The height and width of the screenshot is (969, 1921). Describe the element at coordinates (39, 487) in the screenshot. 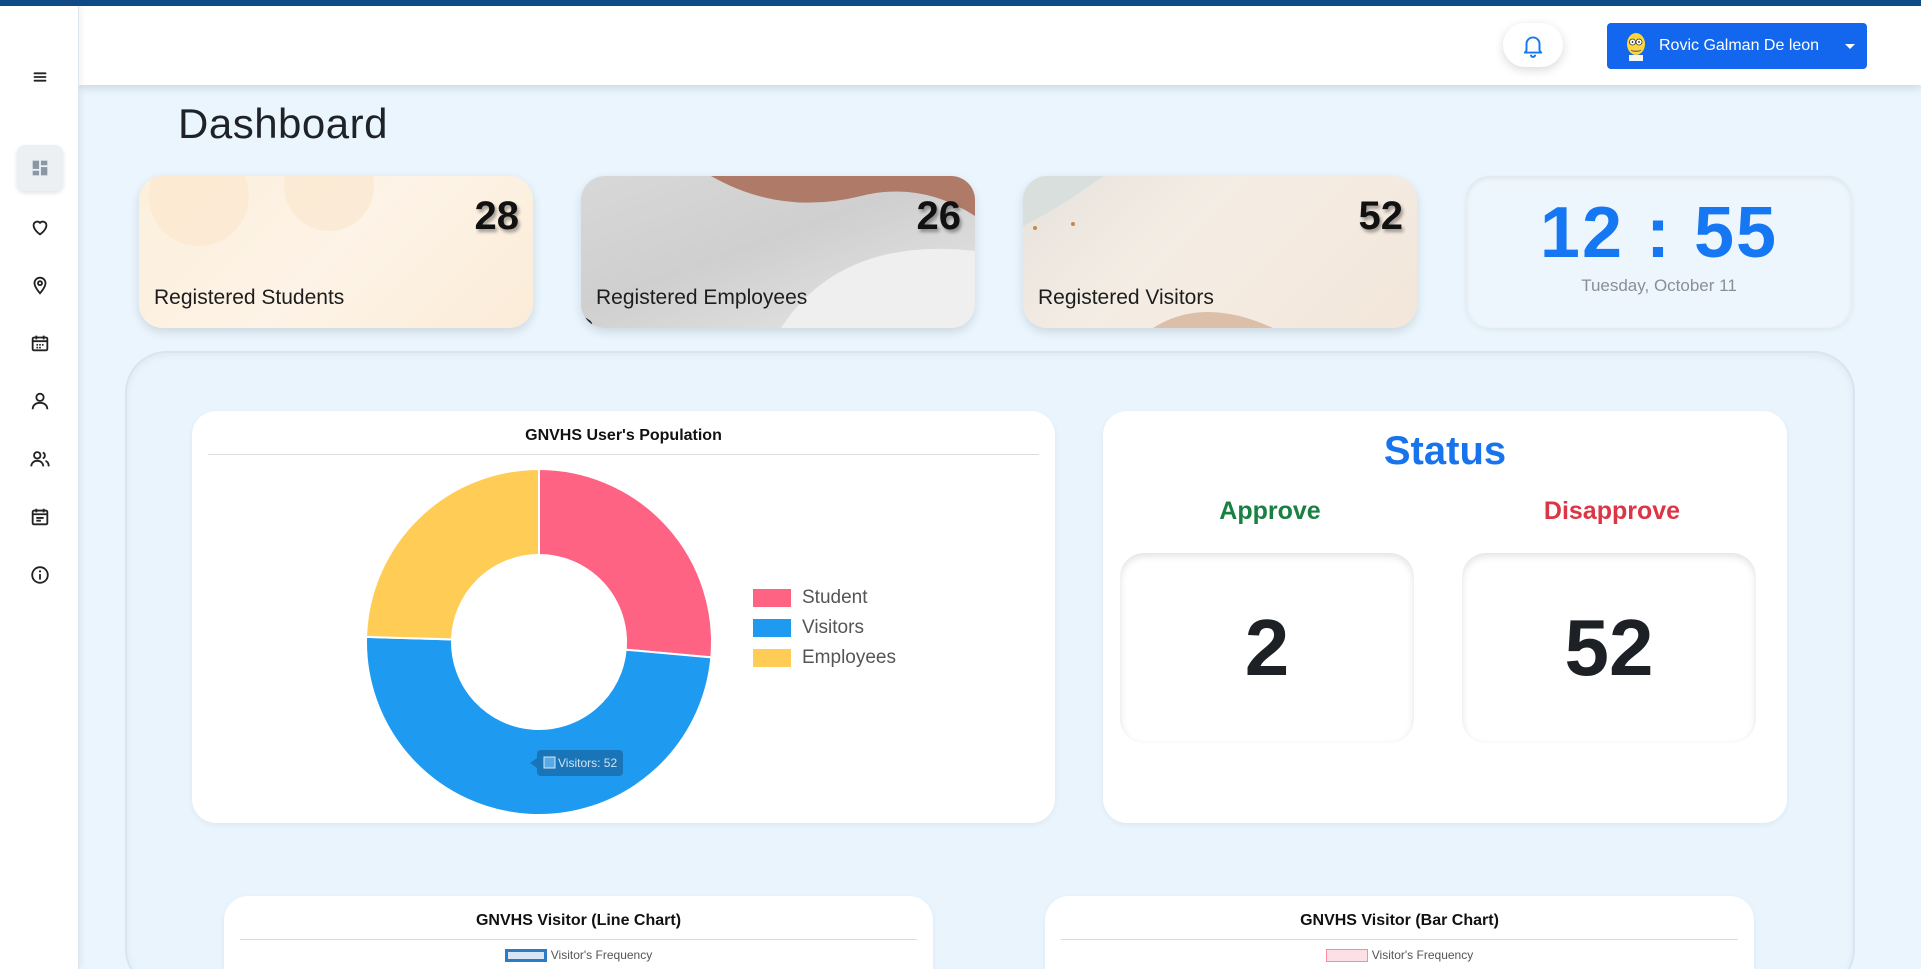

I see `sidebar` at that location.